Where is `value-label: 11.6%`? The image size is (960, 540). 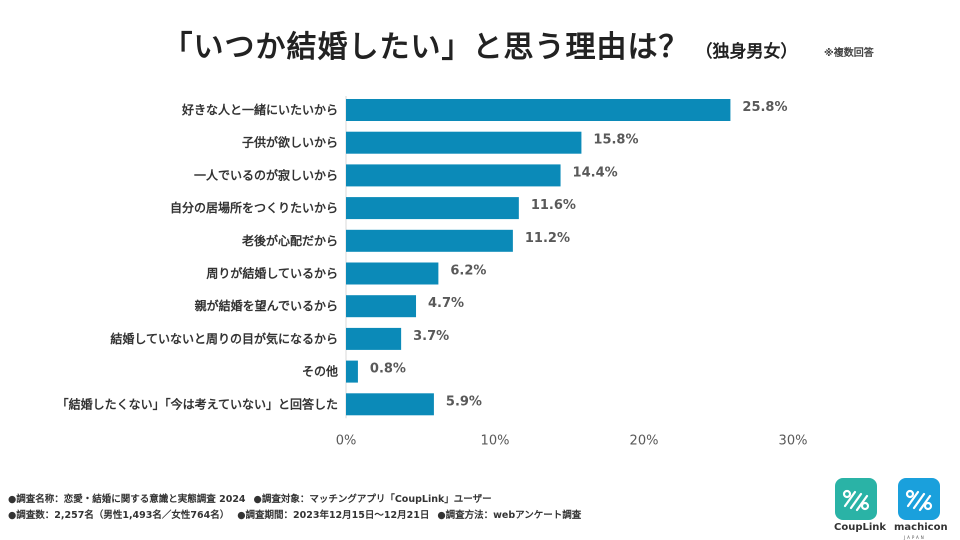
value-label: 11.6% is located at coordinates (553, 205).